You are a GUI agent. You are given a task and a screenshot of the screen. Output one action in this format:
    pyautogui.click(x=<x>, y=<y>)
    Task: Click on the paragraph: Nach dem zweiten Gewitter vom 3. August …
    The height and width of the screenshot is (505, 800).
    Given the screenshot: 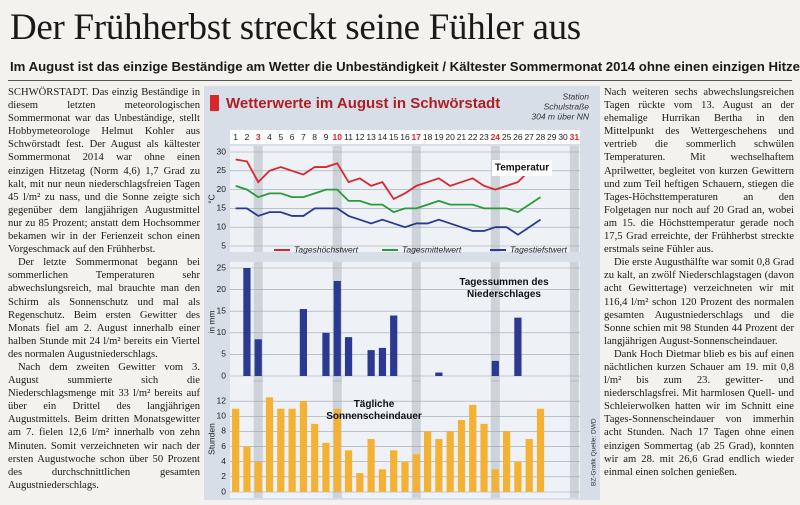 What is the action you would take?
    pyautogui.click(x=104, y=426)
    